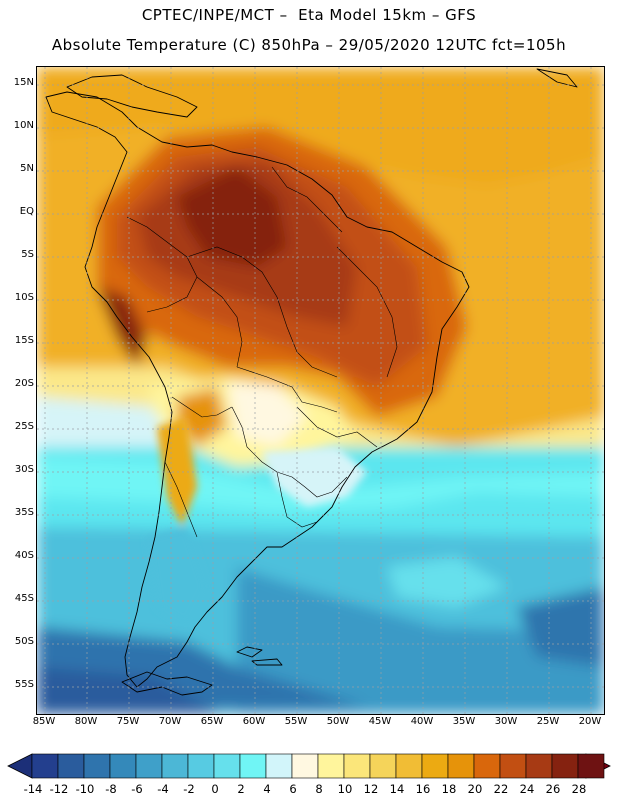  I want to click on colorbar-label: 8, so click(319, 789).